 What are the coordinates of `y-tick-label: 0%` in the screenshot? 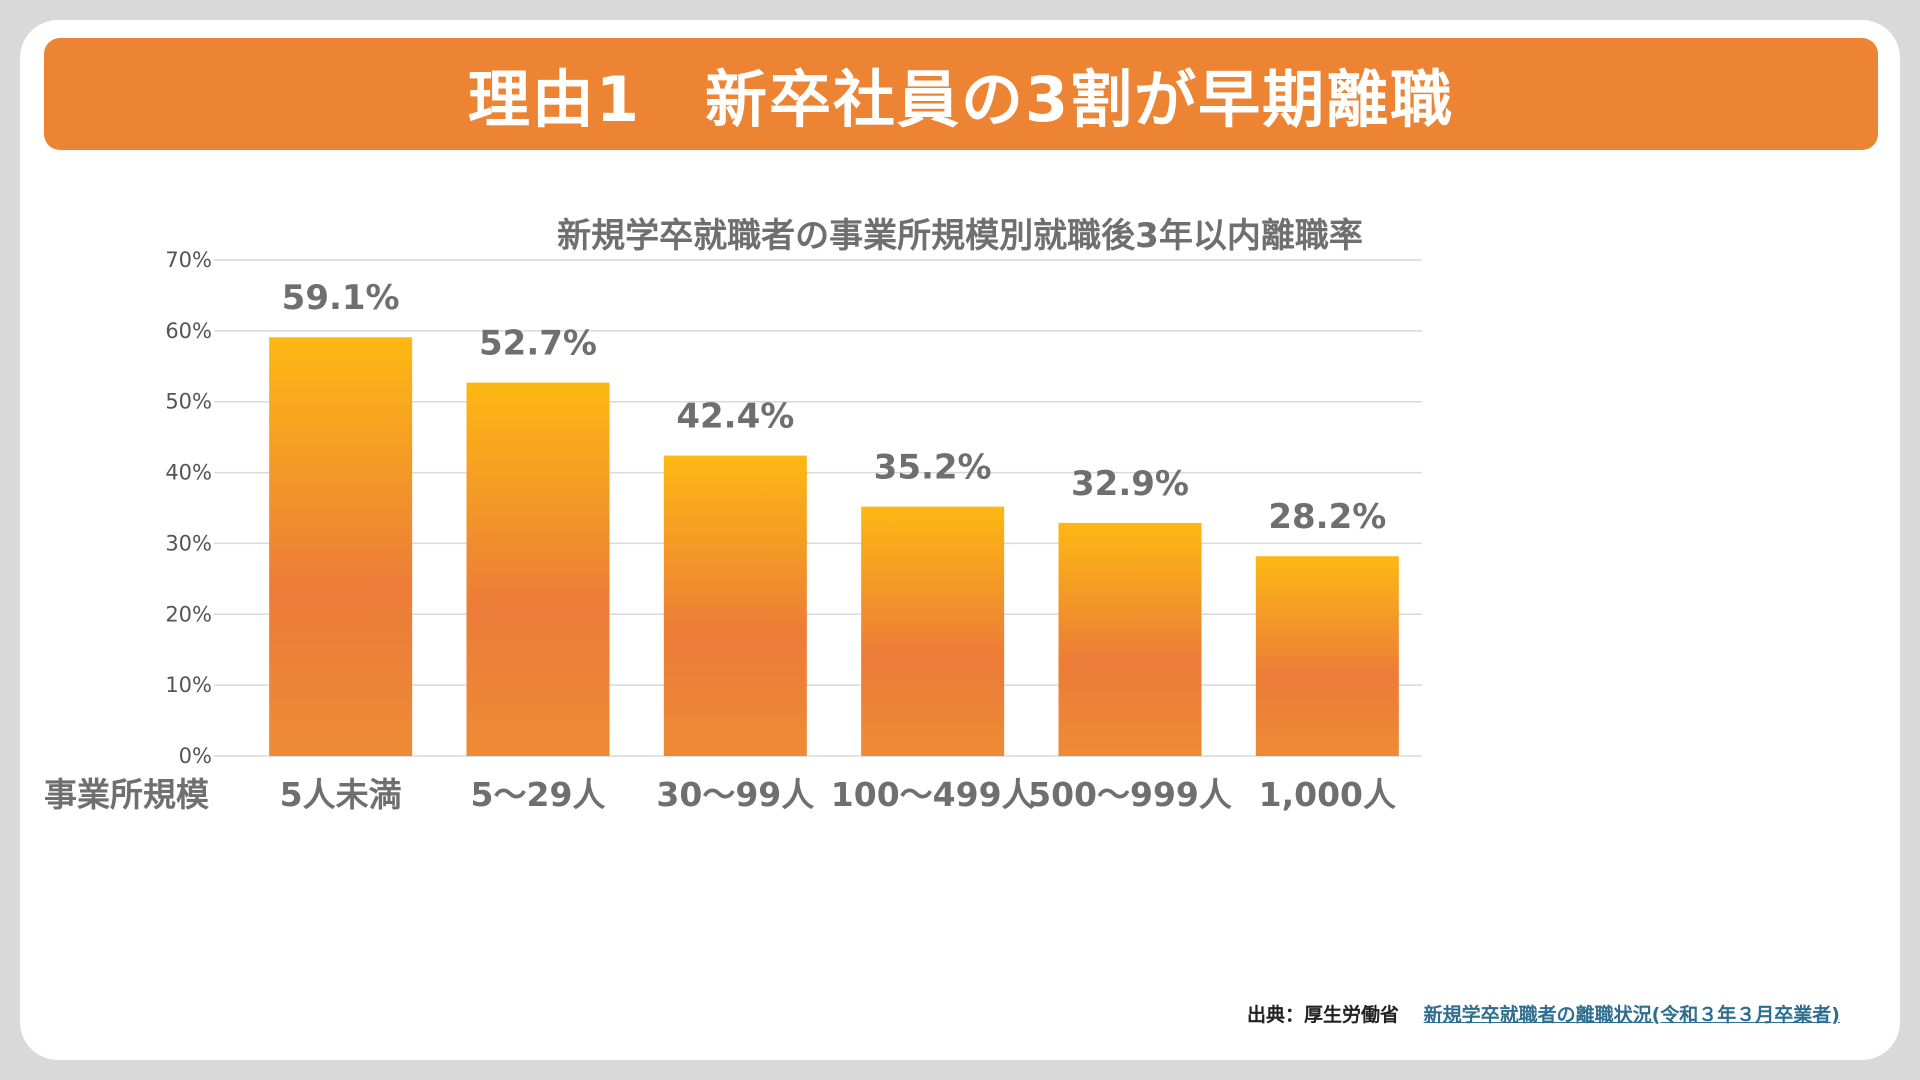 It's located at (195, 756).